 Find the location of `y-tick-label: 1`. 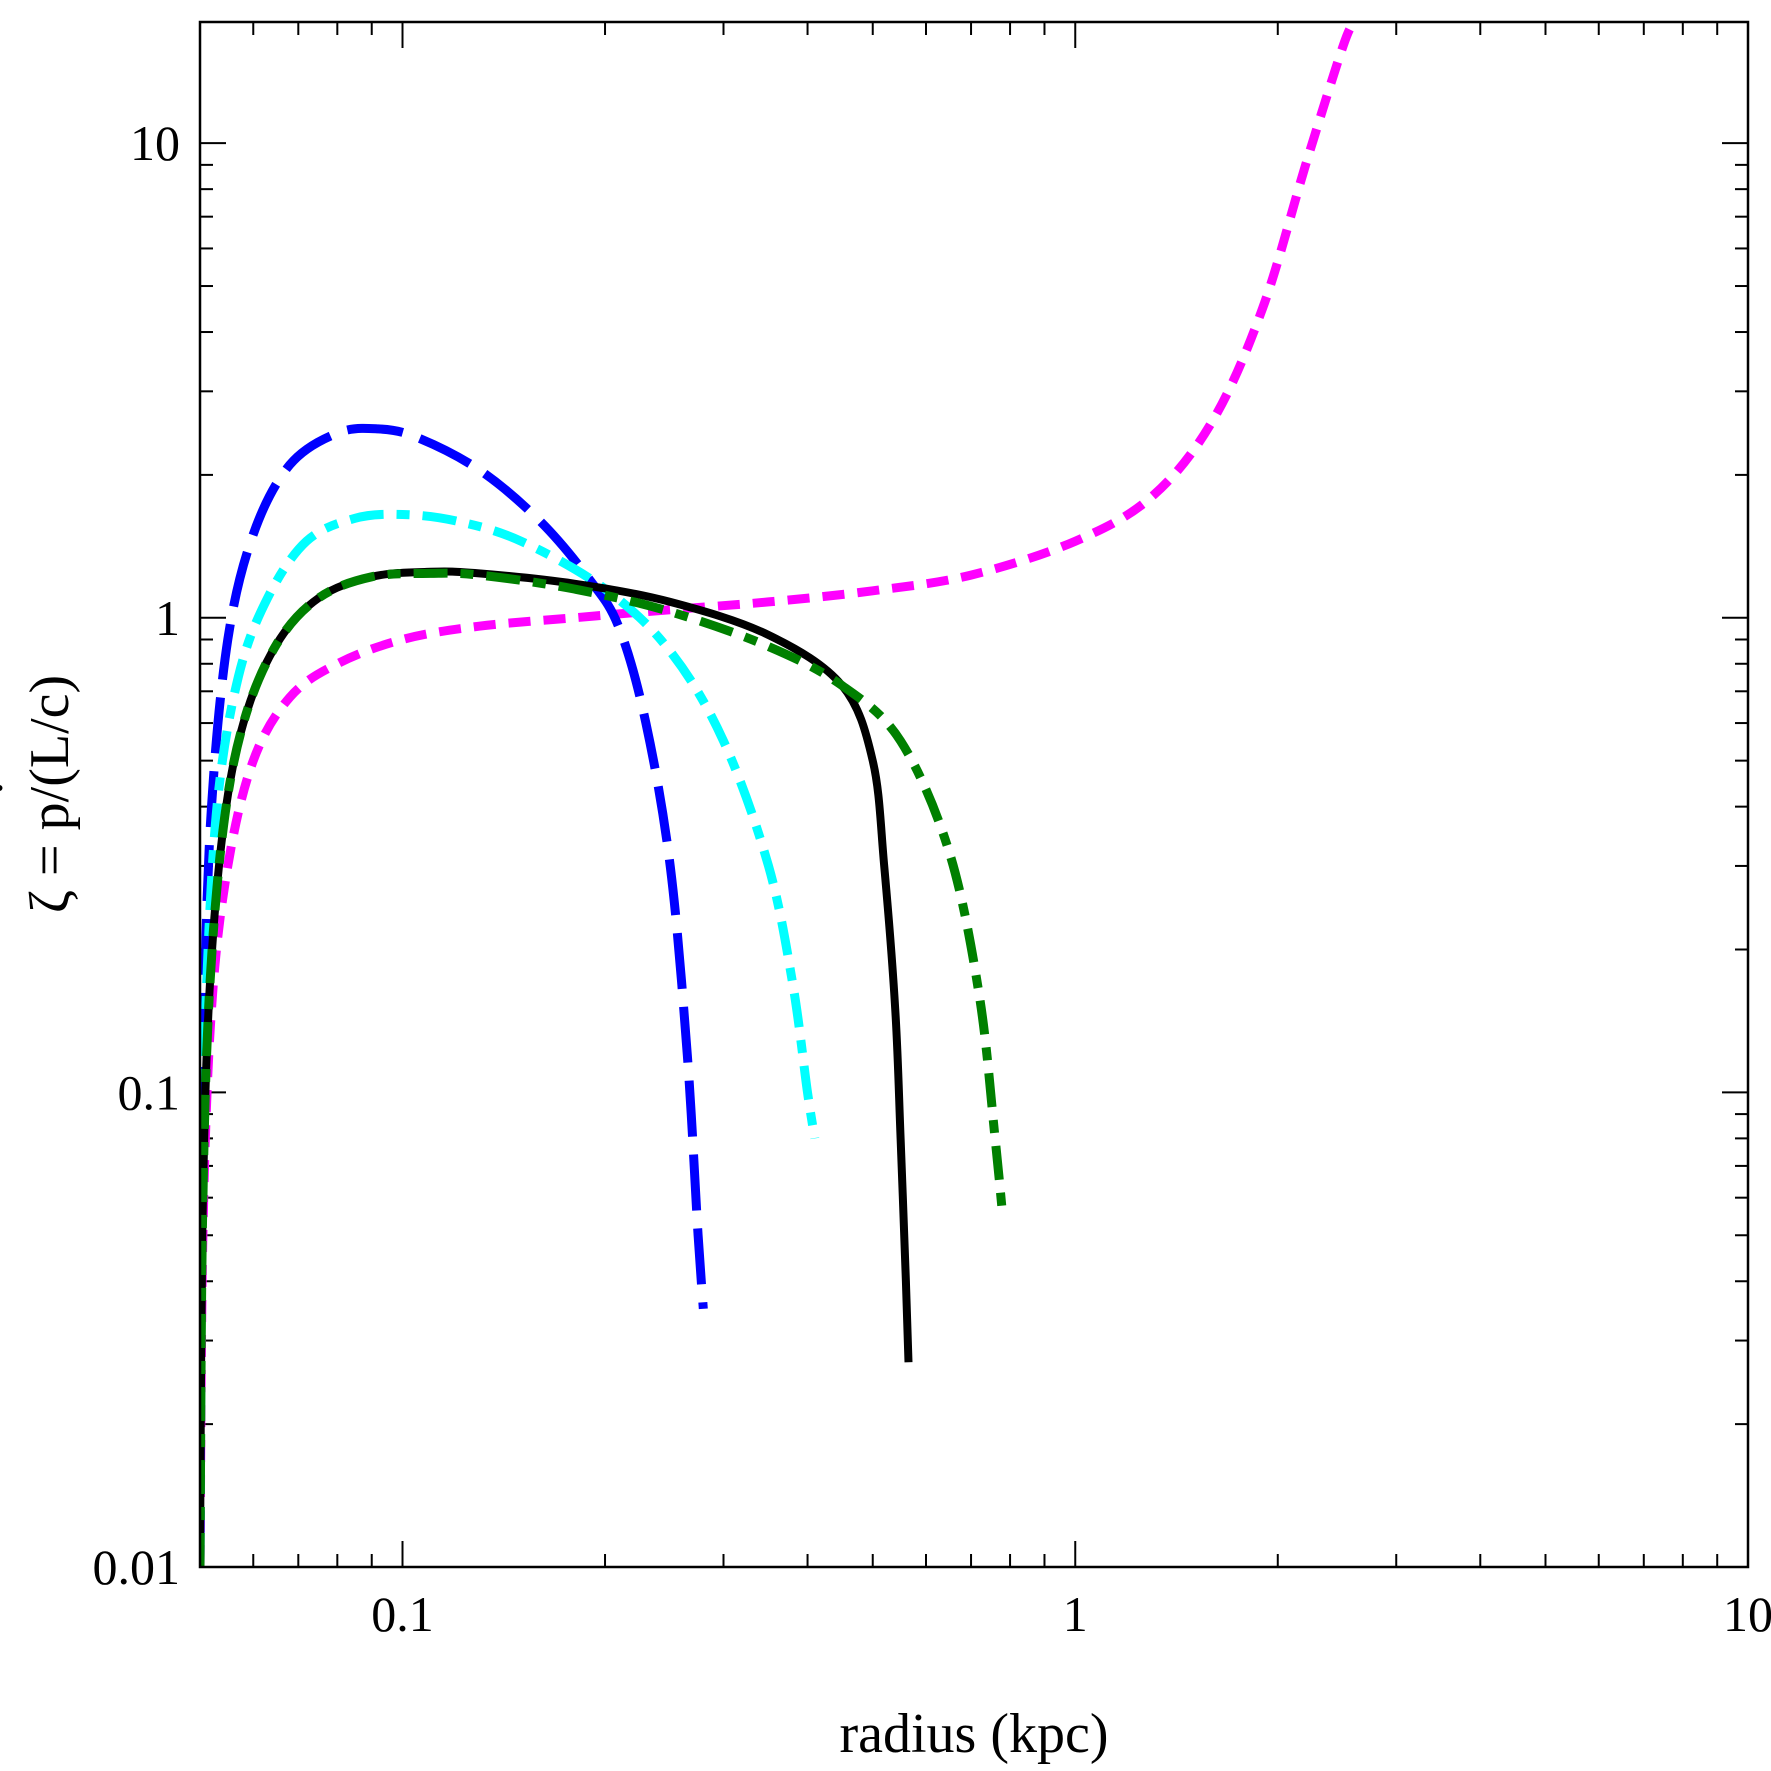

y-tick-label: 1 is located at coordinates (167, 618).